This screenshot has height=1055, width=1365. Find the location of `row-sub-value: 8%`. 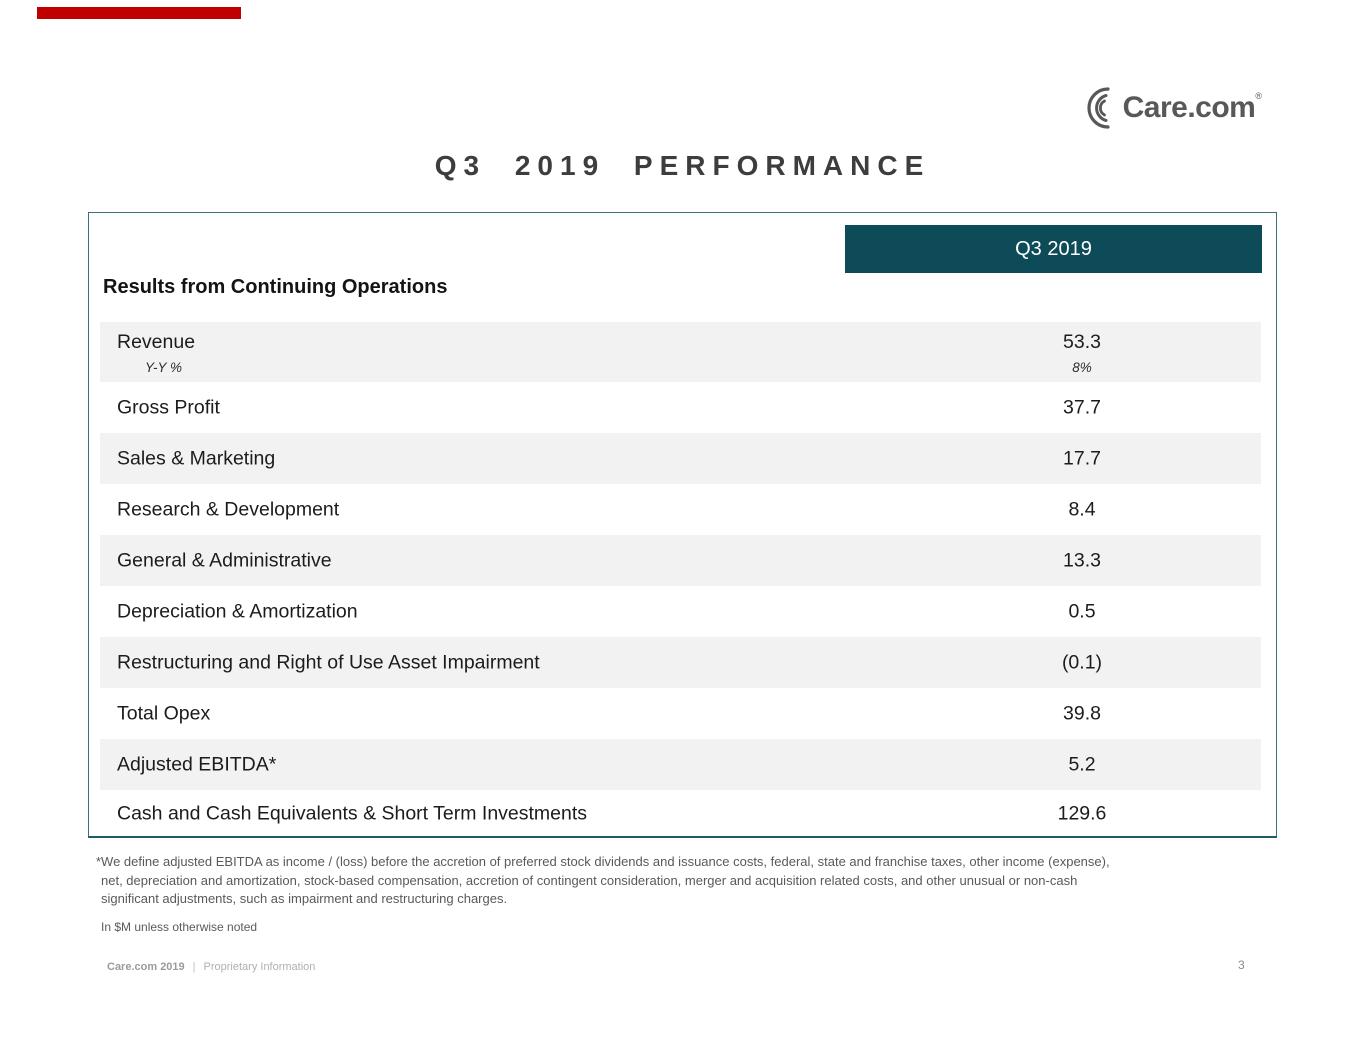

row-sub-value: 8% is located at coordinates (1082, 367).